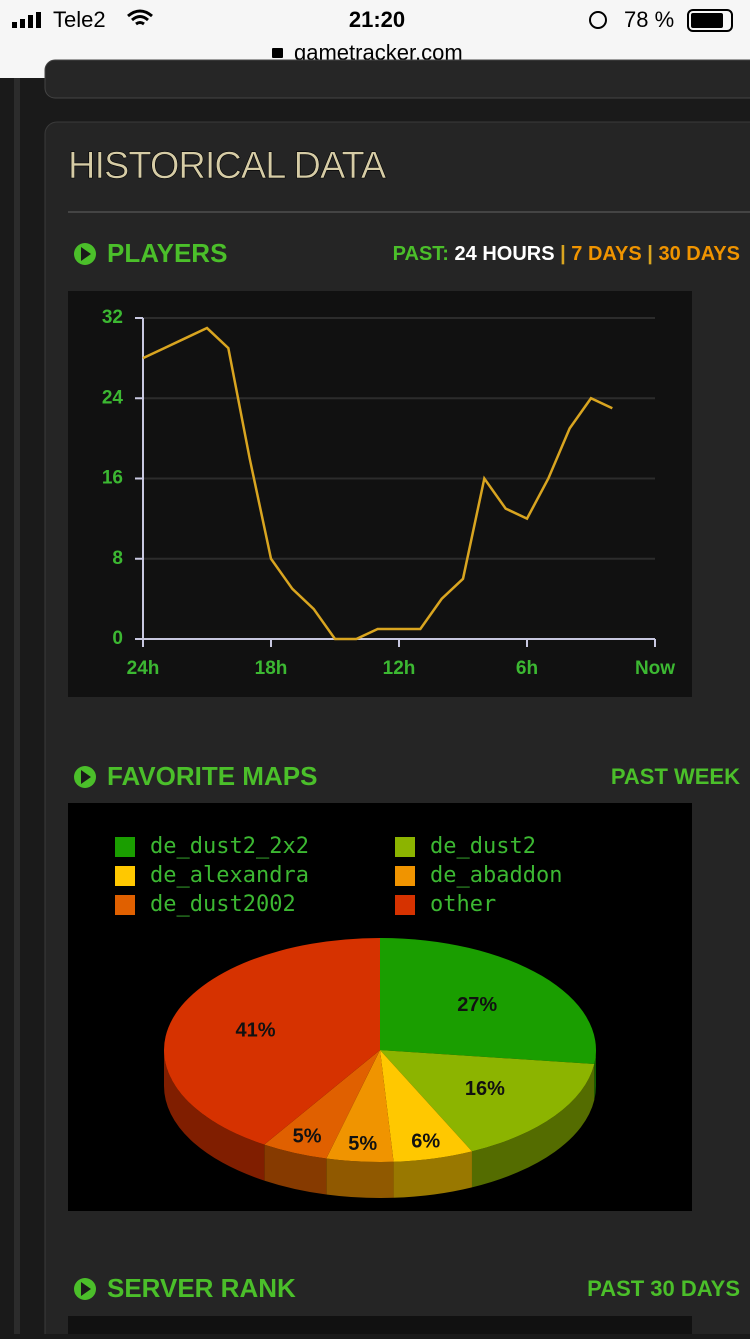  Describe the element at coordinates (399, 668) in the screenshot. I see `x-tick-label: 12h` at that location.